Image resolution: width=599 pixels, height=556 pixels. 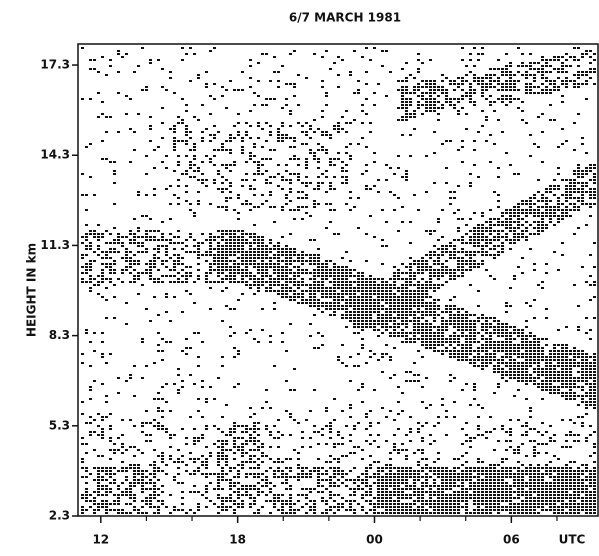 What do you see at coordinates (55, 65) in the screenshot?
I see `y-tick-label: 17.3` at bounding box center [55, 65].